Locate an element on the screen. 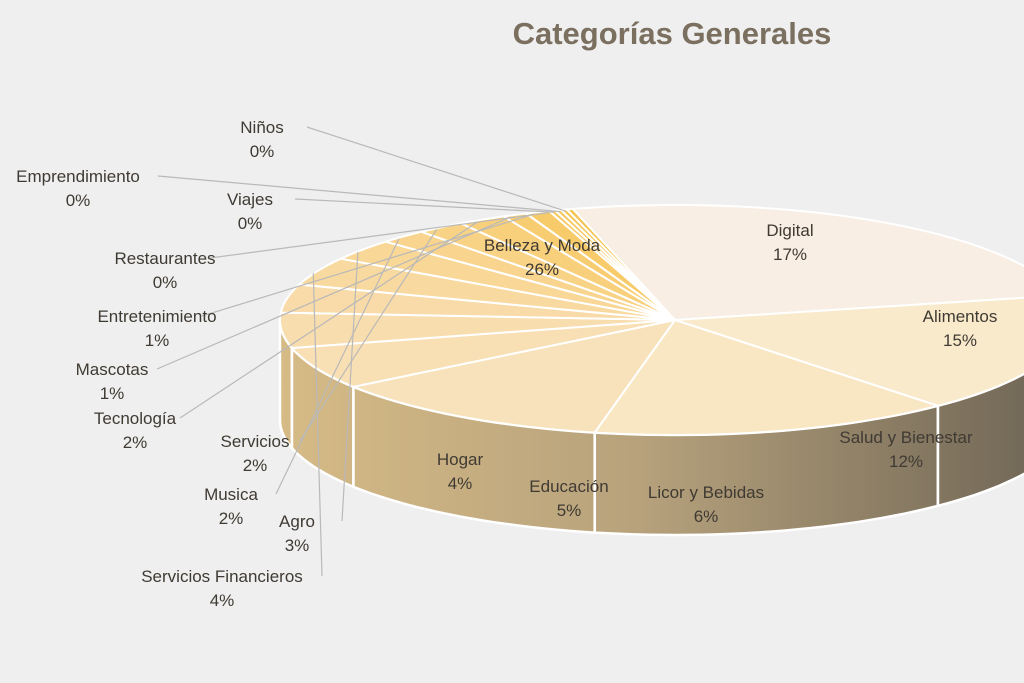 The height and width of the screenshot is (683, 1024). leader-line-ninos is located at coordinates (436, 169).